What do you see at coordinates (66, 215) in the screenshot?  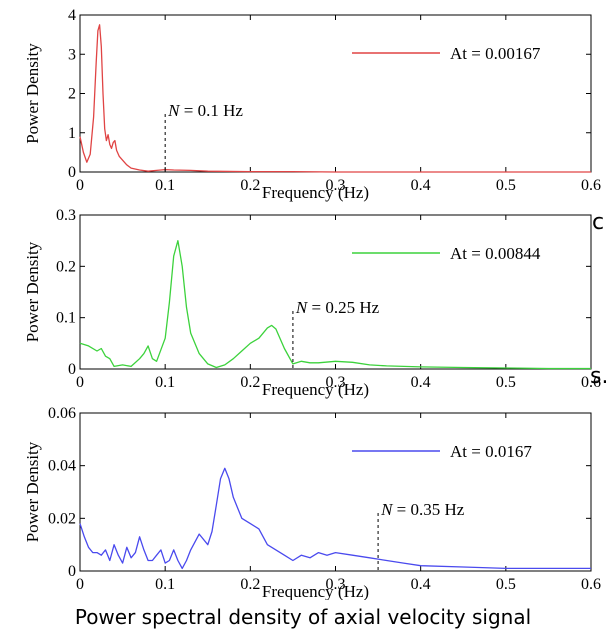 I see `y-tick-label: 0.3` at bounding box center [66, 215].